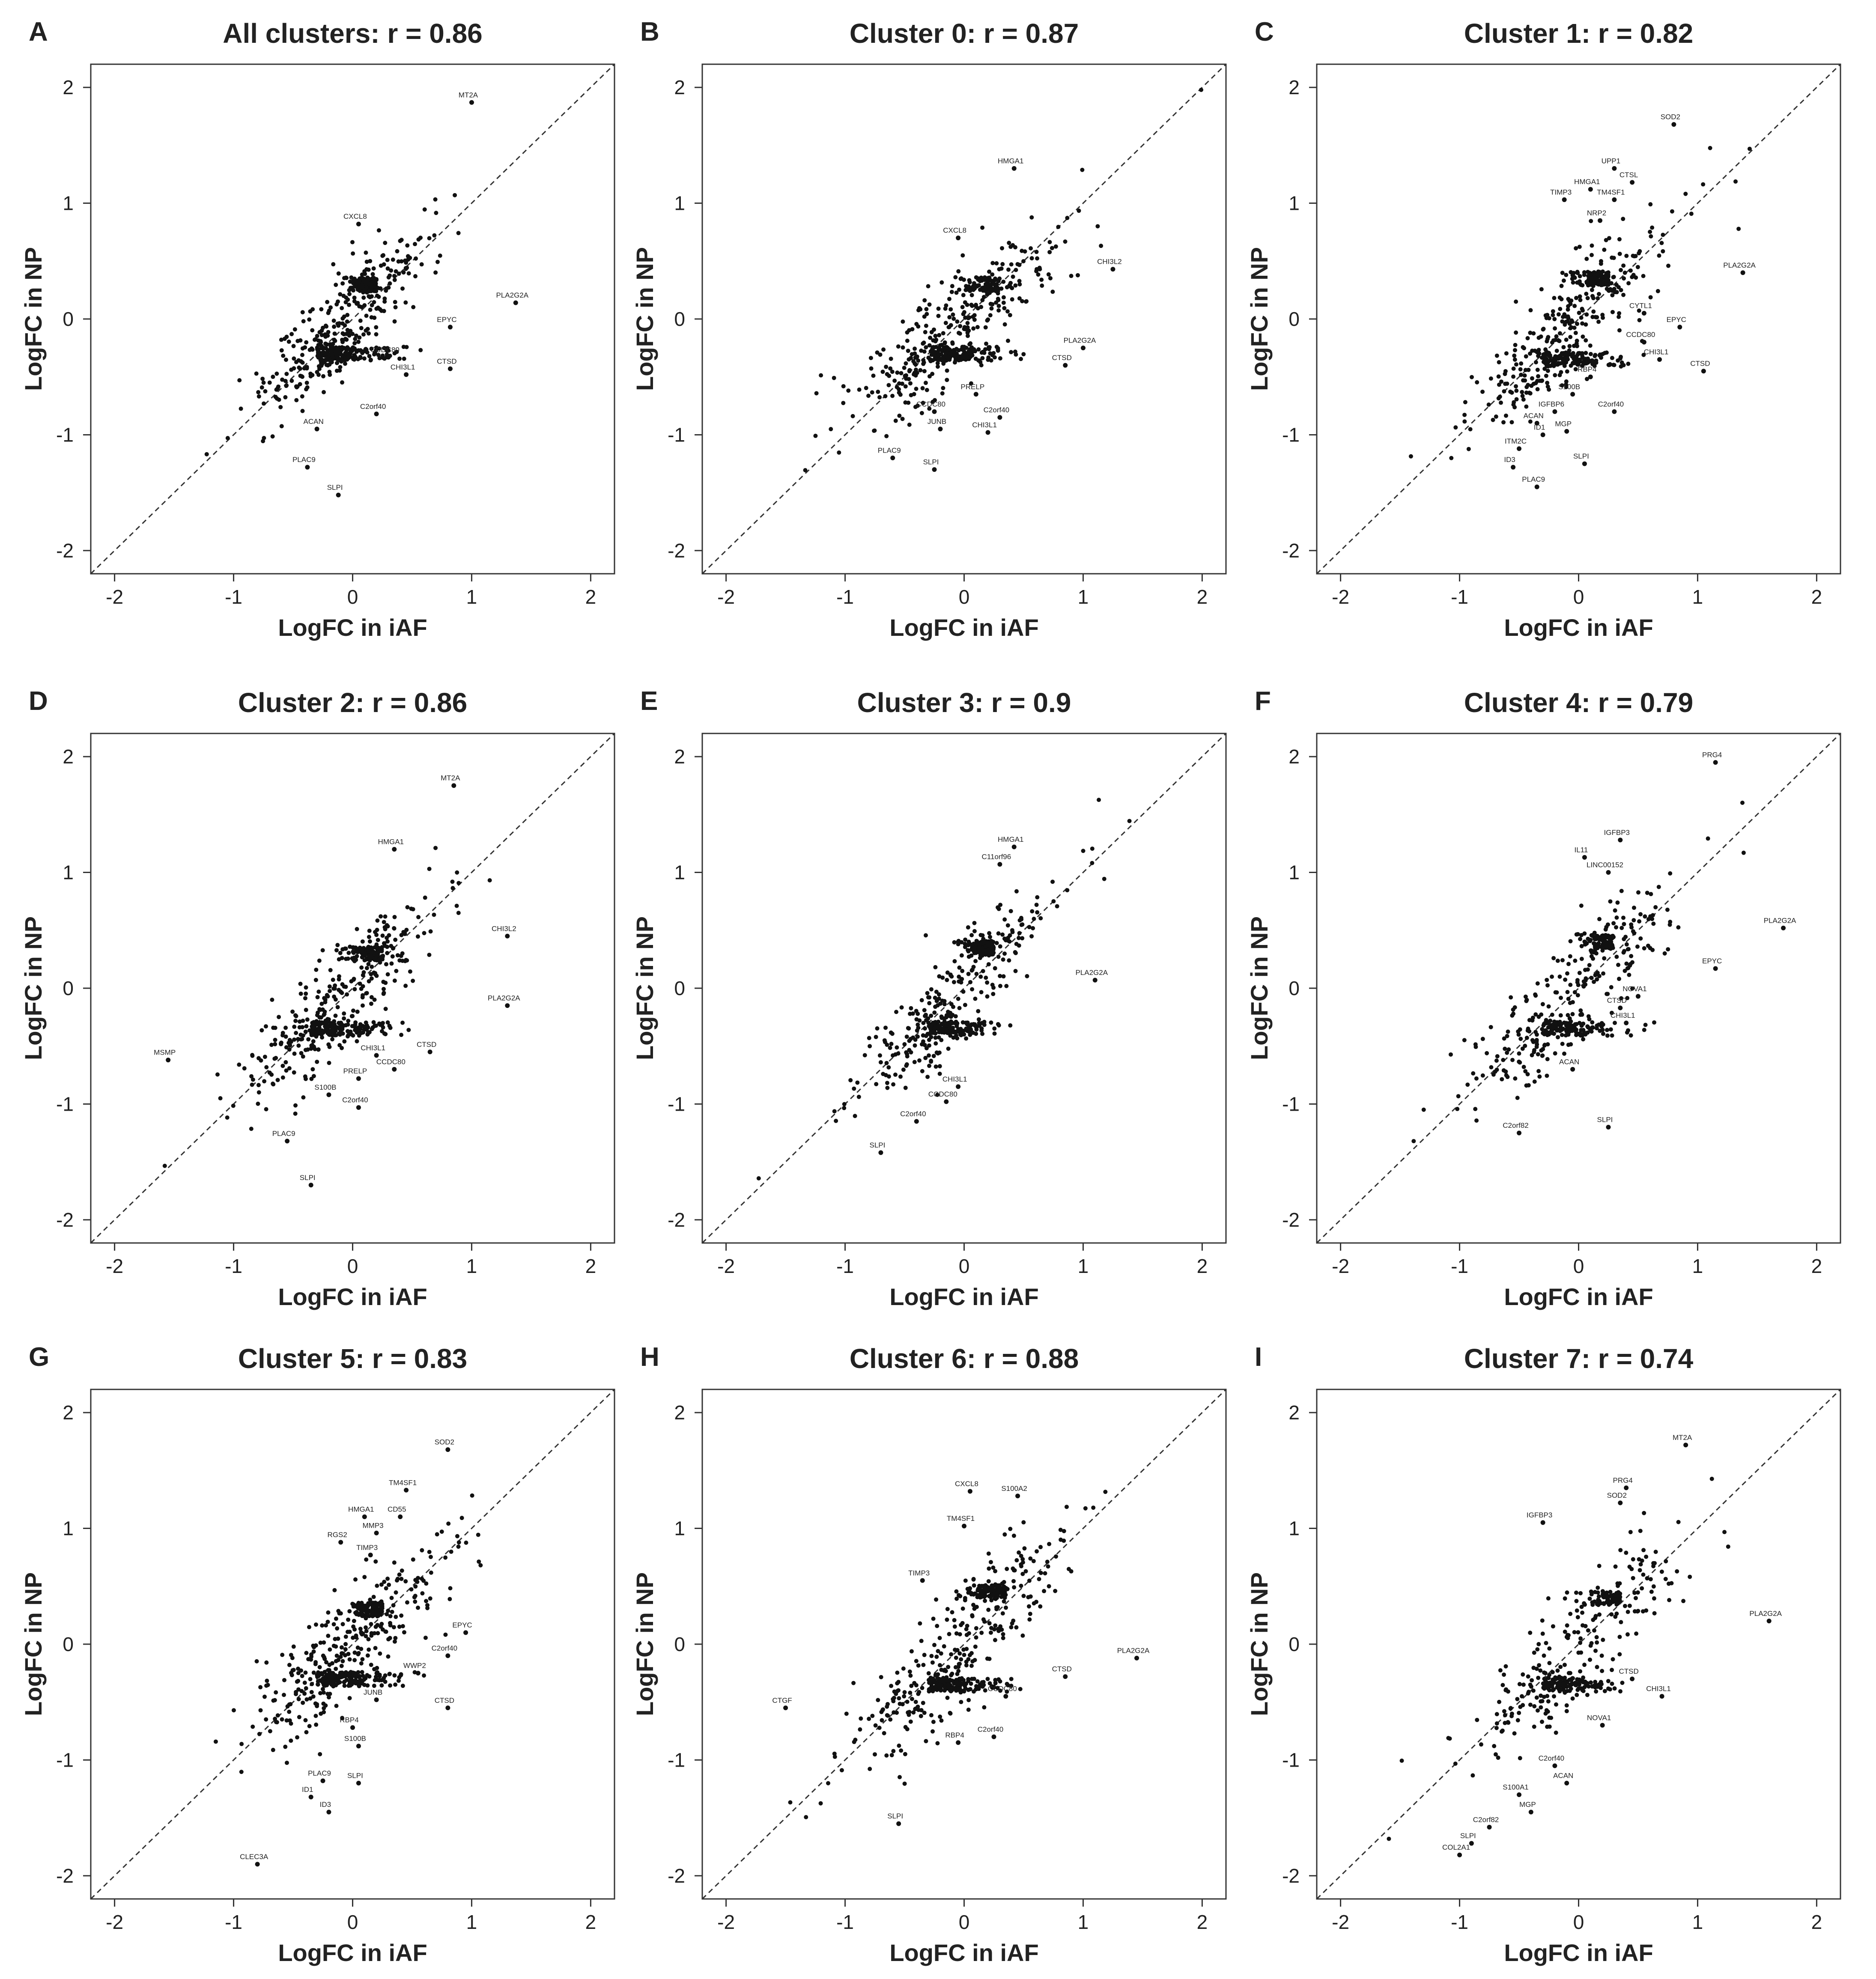 This screenshot has height=1979, width=1876. What do you see at coordinates (1578, 627) in the screenshot?
I see `x-axis-label: LogFC in iAF` at bounding box center [1578, 627].